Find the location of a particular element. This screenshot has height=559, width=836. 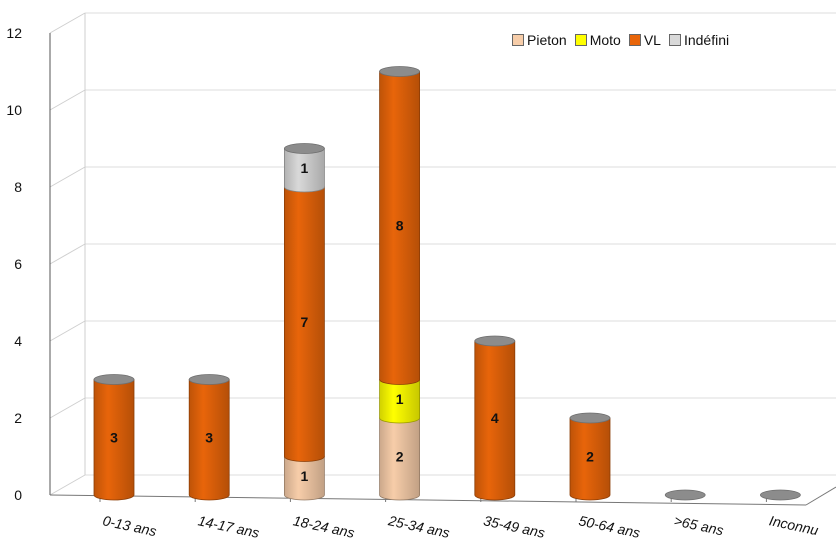

legend-label: VL is located at coordinates (652, 40).